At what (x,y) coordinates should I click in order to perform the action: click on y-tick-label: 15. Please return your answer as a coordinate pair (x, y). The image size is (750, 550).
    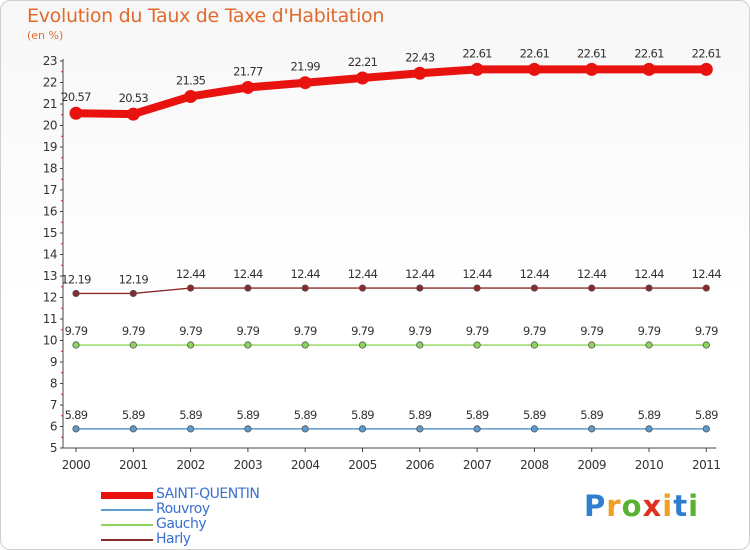
    Looking at the image, I should click on (50, 233).